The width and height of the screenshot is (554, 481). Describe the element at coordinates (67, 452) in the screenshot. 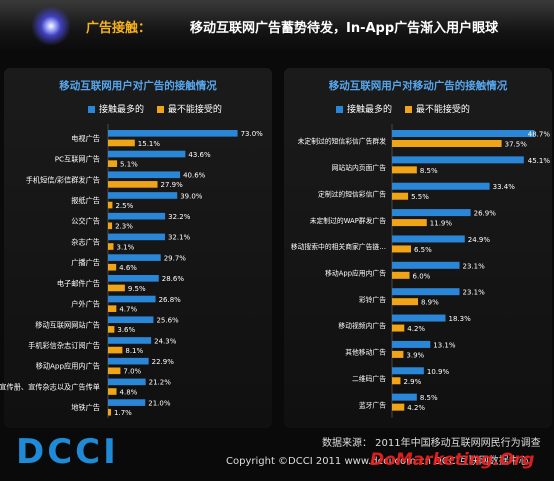

I see `dcci-logo: DCCI` at that location.